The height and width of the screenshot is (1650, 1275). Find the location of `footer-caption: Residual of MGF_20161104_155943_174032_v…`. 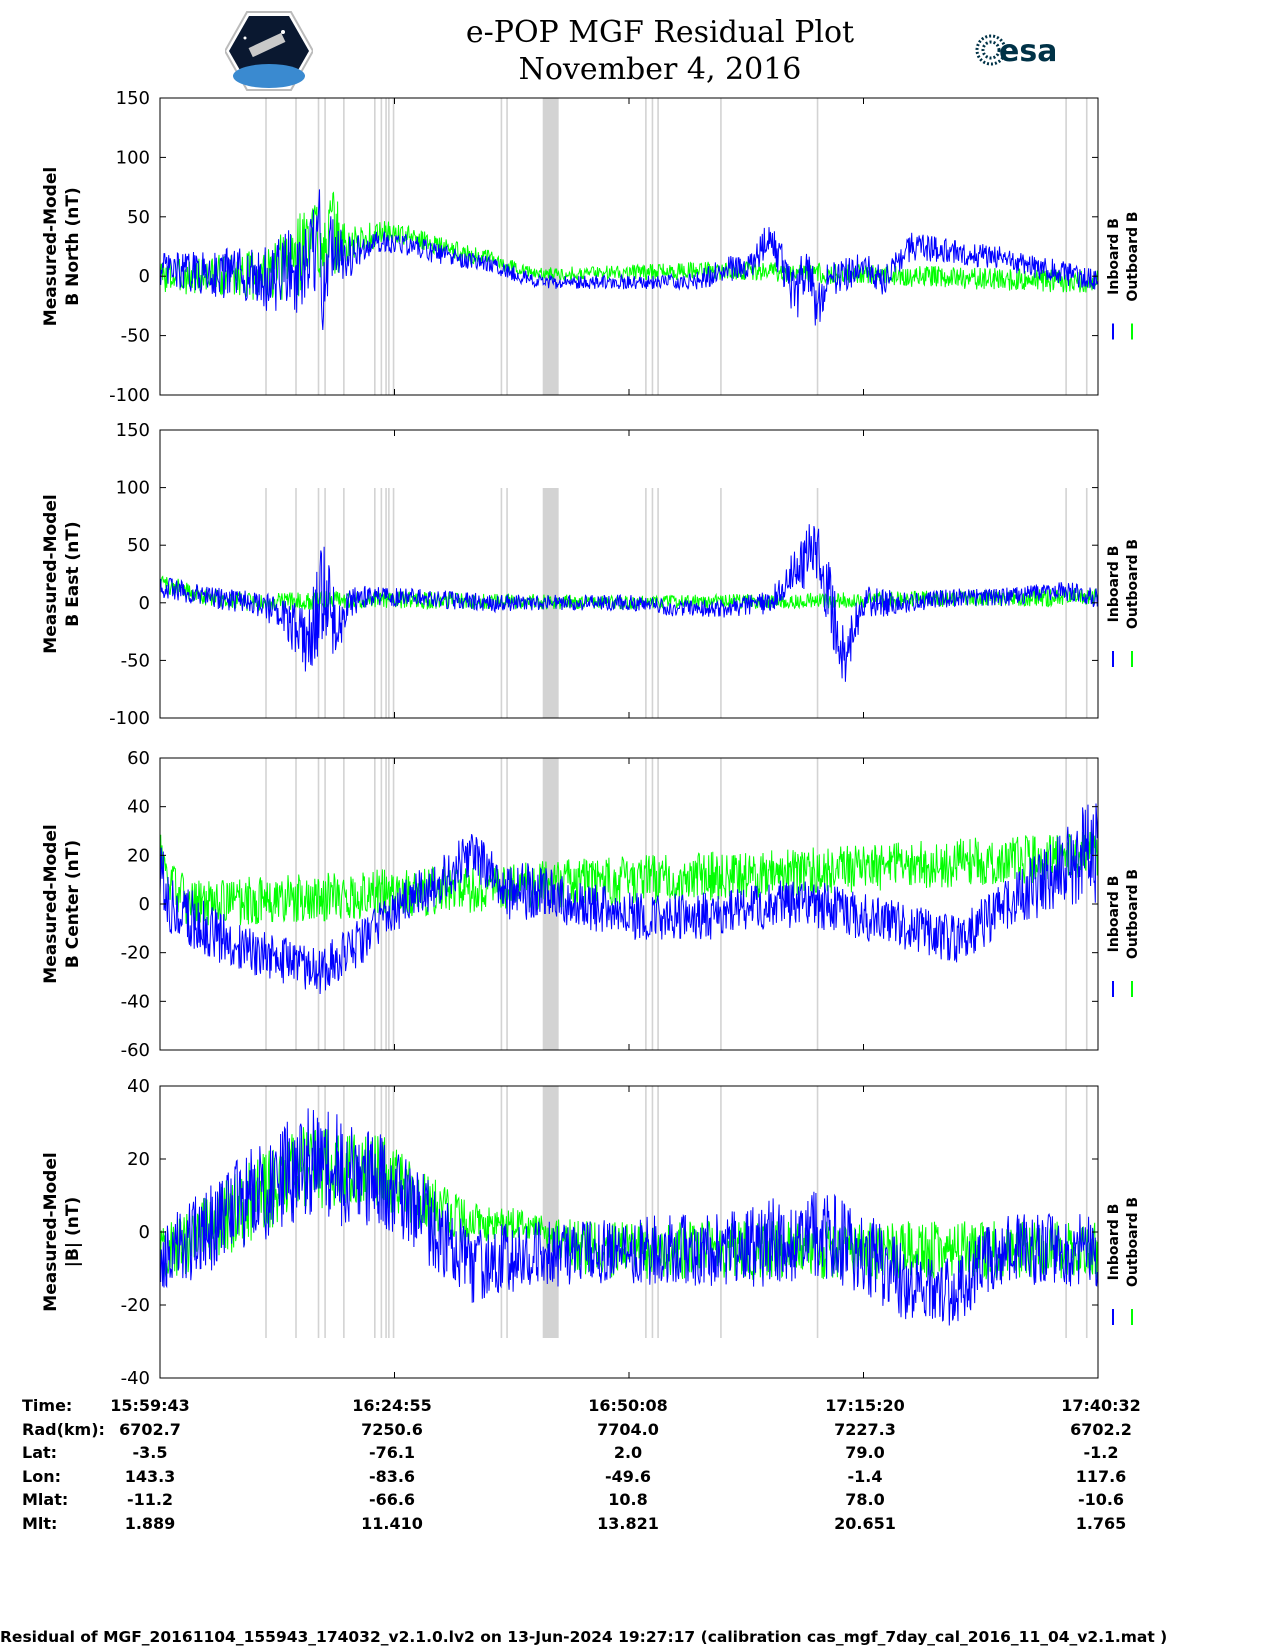

footer-caption: Residual of MGF_20161104_155943_174032_v… is located at coordinates (584, 1637).